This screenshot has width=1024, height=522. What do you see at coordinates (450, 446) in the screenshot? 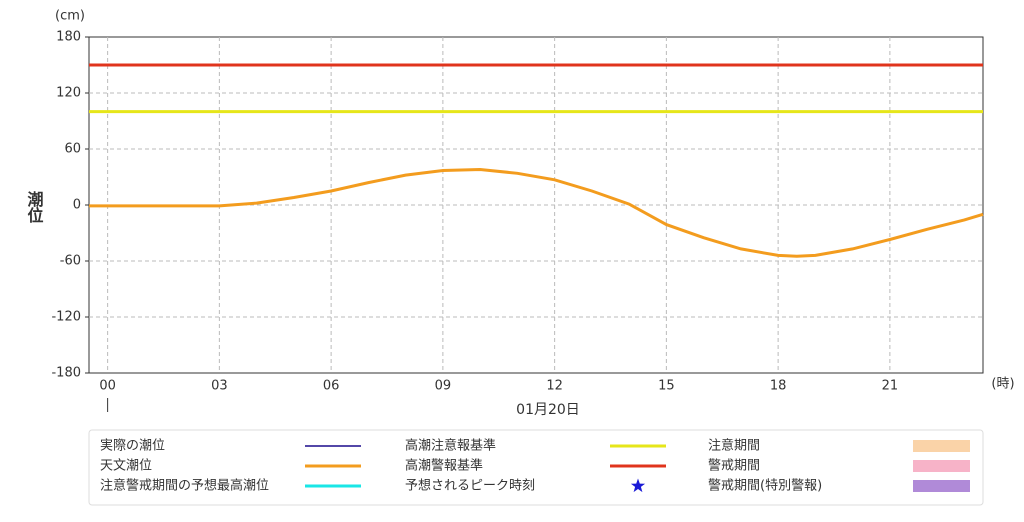
I see `legend-label: 高潮注意報基準` at bounding box center [450, 446].